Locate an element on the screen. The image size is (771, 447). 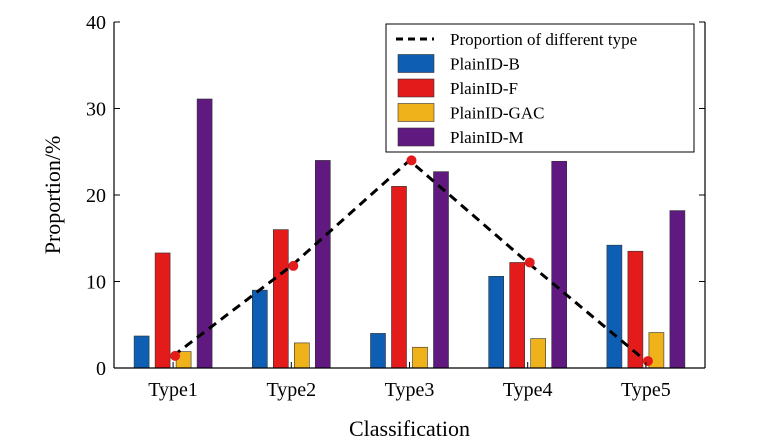
proportion-point-type1 is located at coordinates (175, 355).